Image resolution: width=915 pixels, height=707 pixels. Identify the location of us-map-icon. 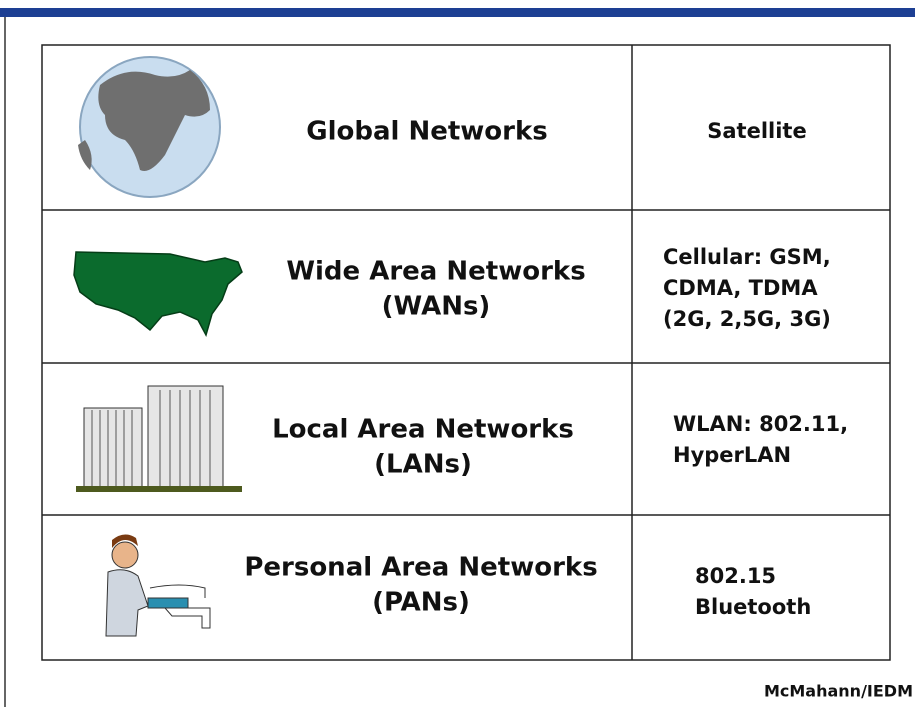
(158, 294).